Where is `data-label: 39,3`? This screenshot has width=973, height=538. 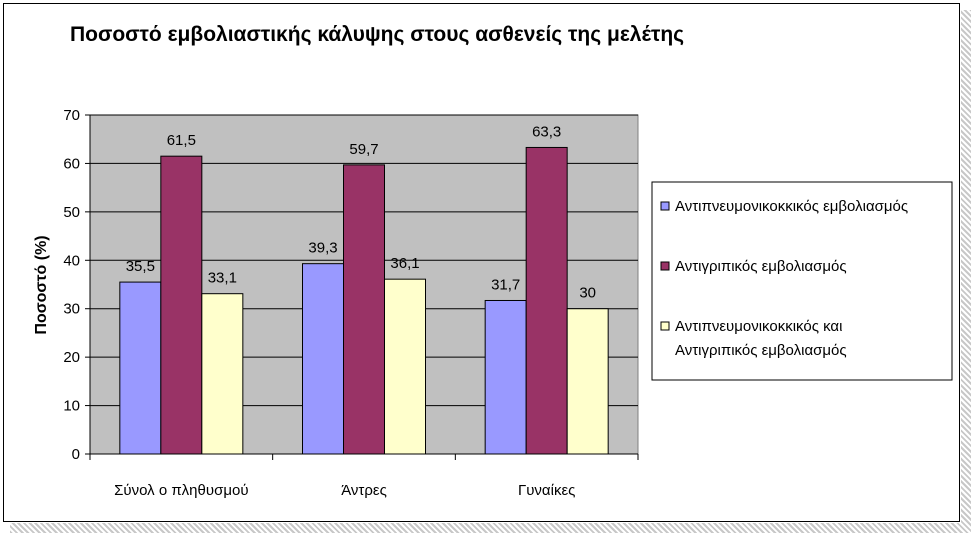
data-label: 39,3 is located at coordinates (322, 248).